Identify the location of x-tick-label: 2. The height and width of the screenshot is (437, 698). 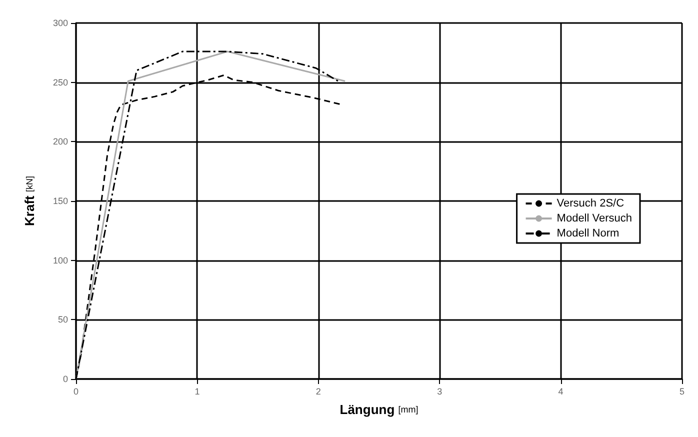
(318, 391).